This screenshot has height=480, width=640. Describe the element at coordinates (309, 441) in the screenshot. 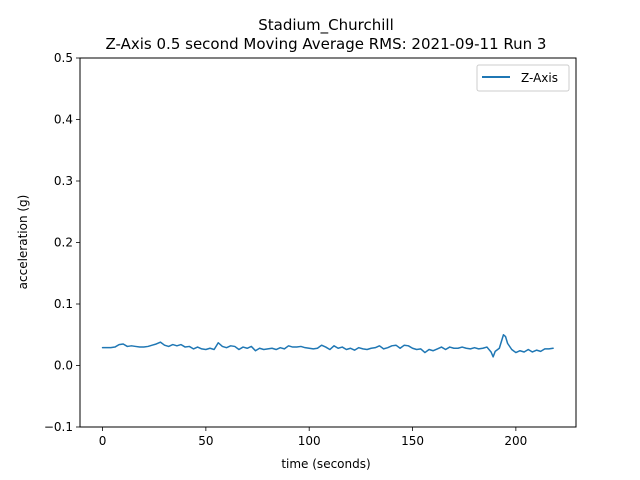

I see `x-tick-label: 100` at that location.